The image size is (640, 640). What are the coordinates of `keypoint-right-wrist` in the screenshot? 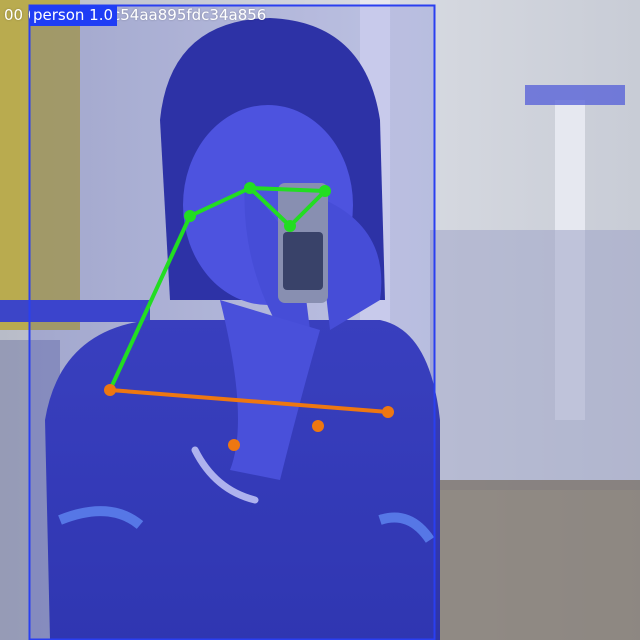 It's located at (318, 426).